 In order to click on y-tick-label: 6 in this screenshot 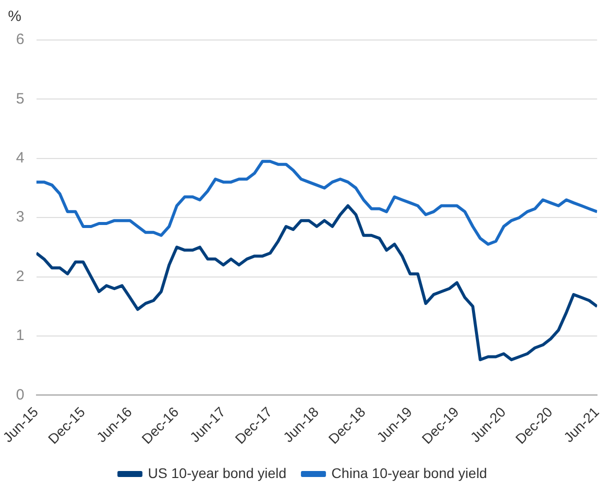, I will do `click(20, 39)`.